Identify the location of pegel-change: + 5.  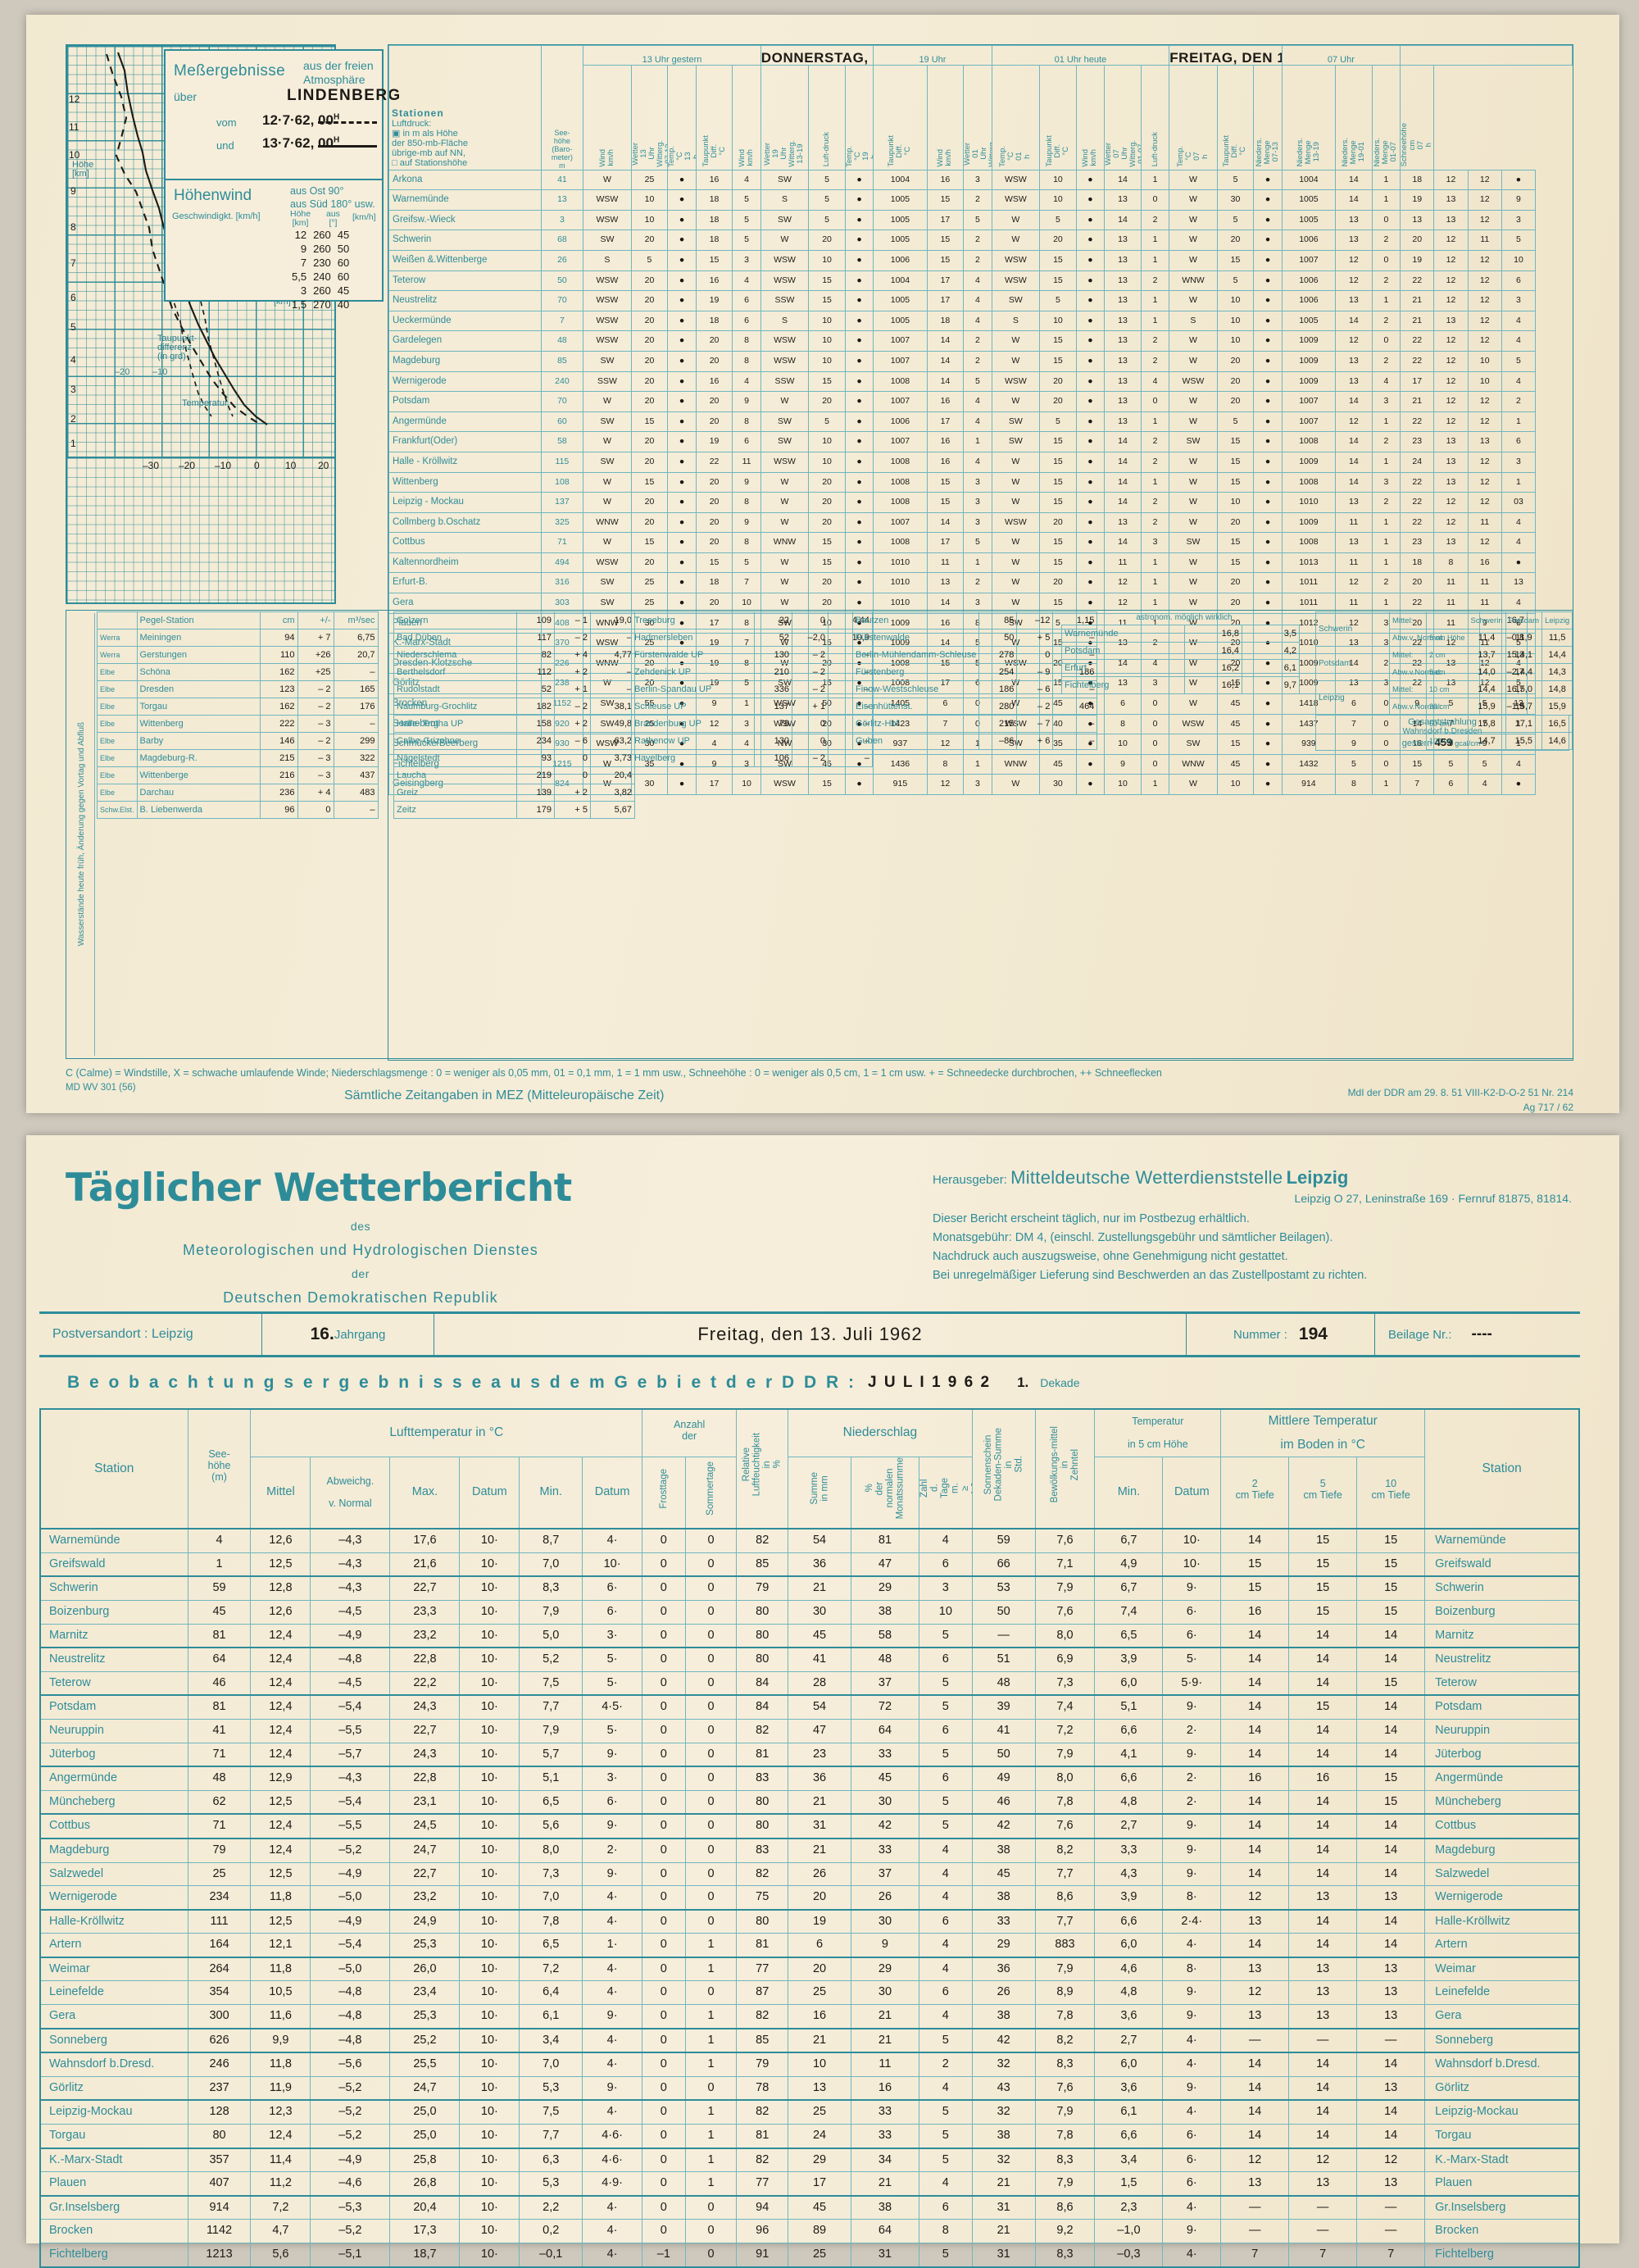
(1035, 638).